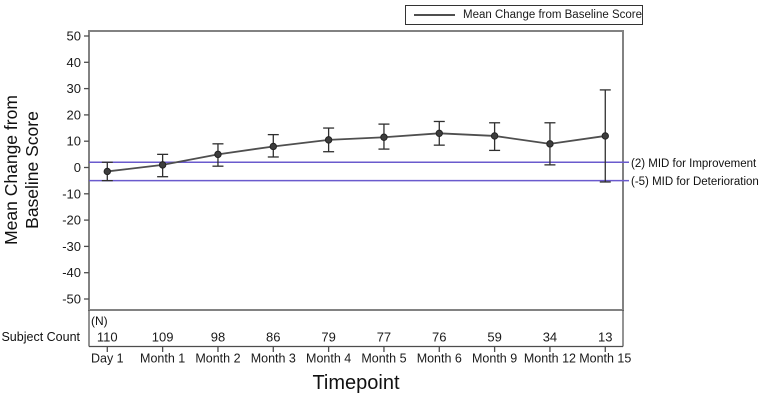 The height and width of the screenshot is (402, 765). What do you see at coordinates (217, 359) in the screenshot?
I see `x-tick-label: Month 2` at bounding box center [217, 359].